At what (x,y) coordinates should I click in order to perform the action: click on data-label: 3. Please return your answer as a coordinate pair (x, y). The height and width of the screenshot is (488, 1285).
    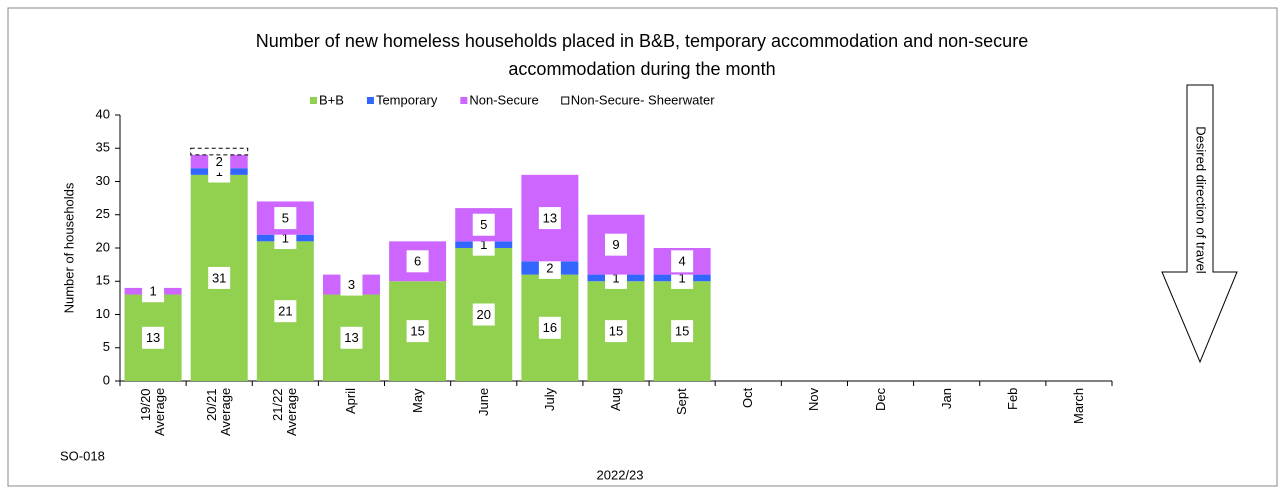
    Looking at the image, I should click on (351, 284).